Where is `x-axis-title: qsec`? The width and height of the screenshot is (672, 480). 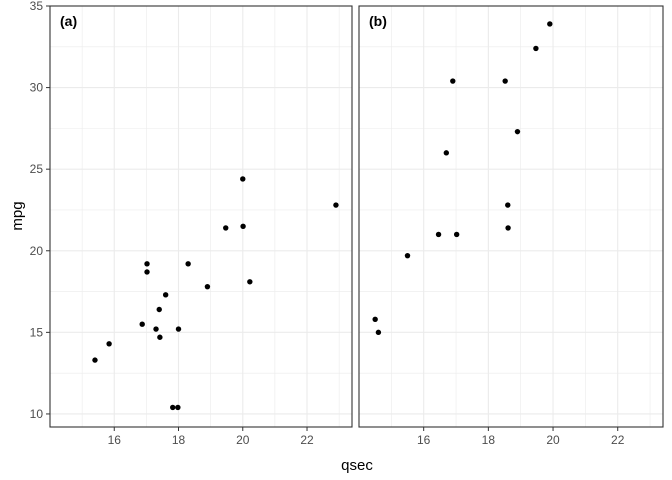
x-axis-title: qsec is located at coordinates (357, 465).